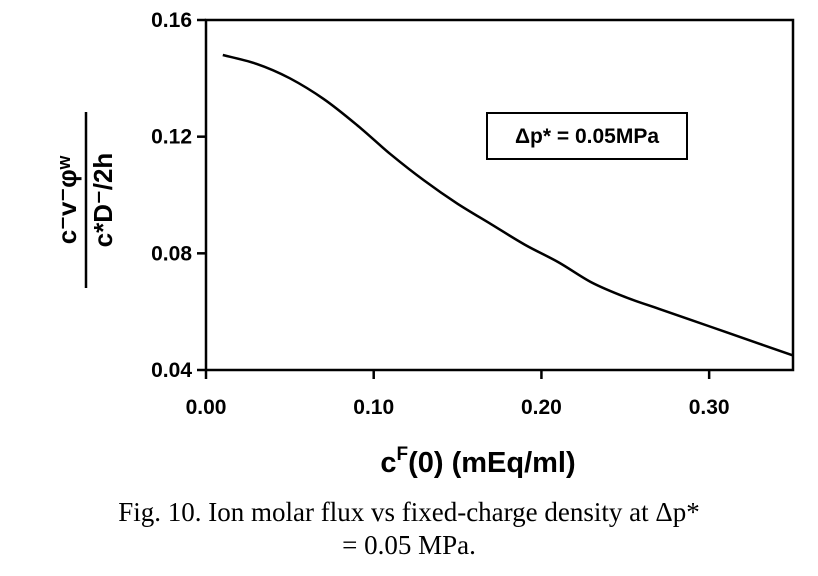 The image size is (818, 576). I want to click on y-axis-title-denominator: c*D⁻/2h, so click(103, 200).